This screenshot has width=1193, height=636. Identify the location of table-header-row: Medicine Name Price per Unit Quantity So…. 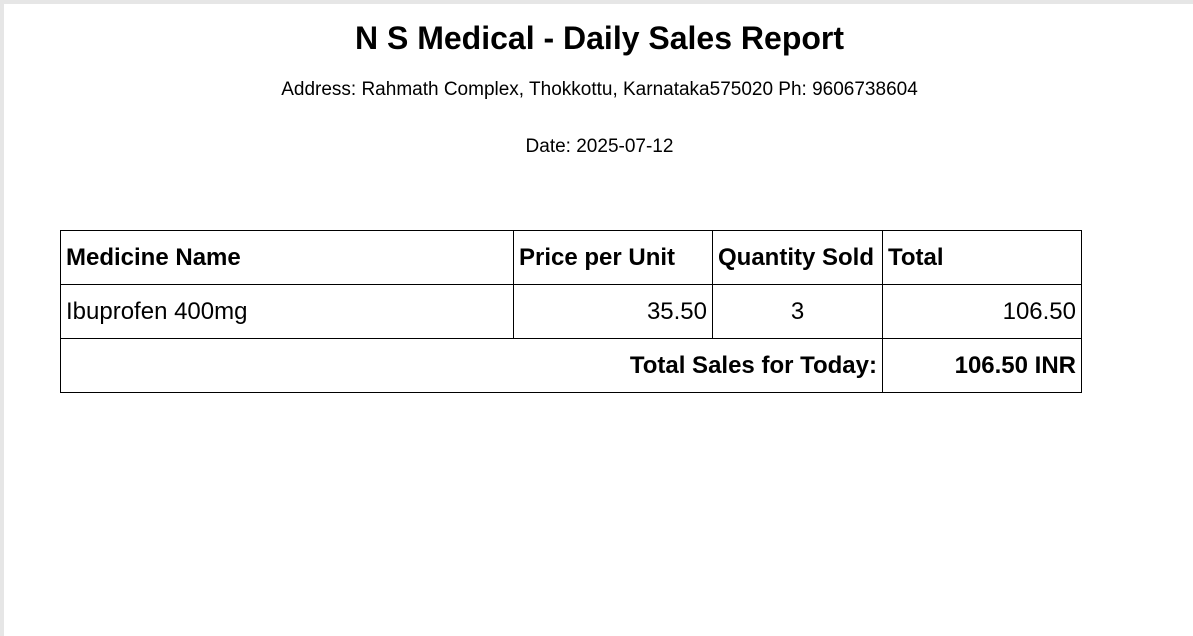
(571, 257).